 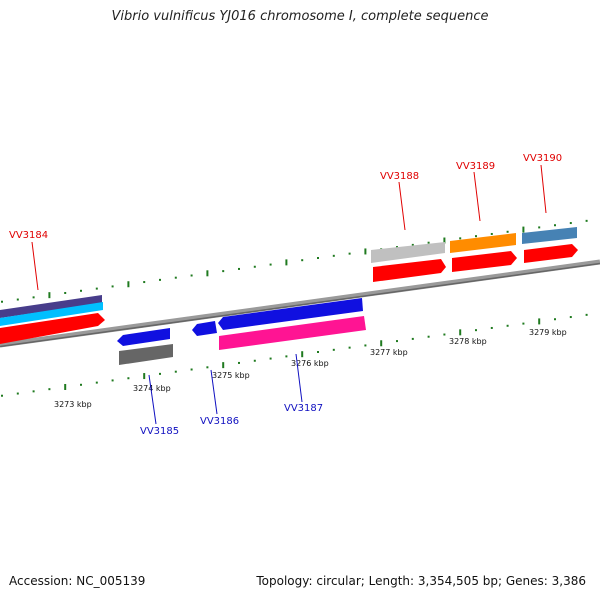 I want to click on gene-label-vv3186: VV3186, so click(x=219, y=421).